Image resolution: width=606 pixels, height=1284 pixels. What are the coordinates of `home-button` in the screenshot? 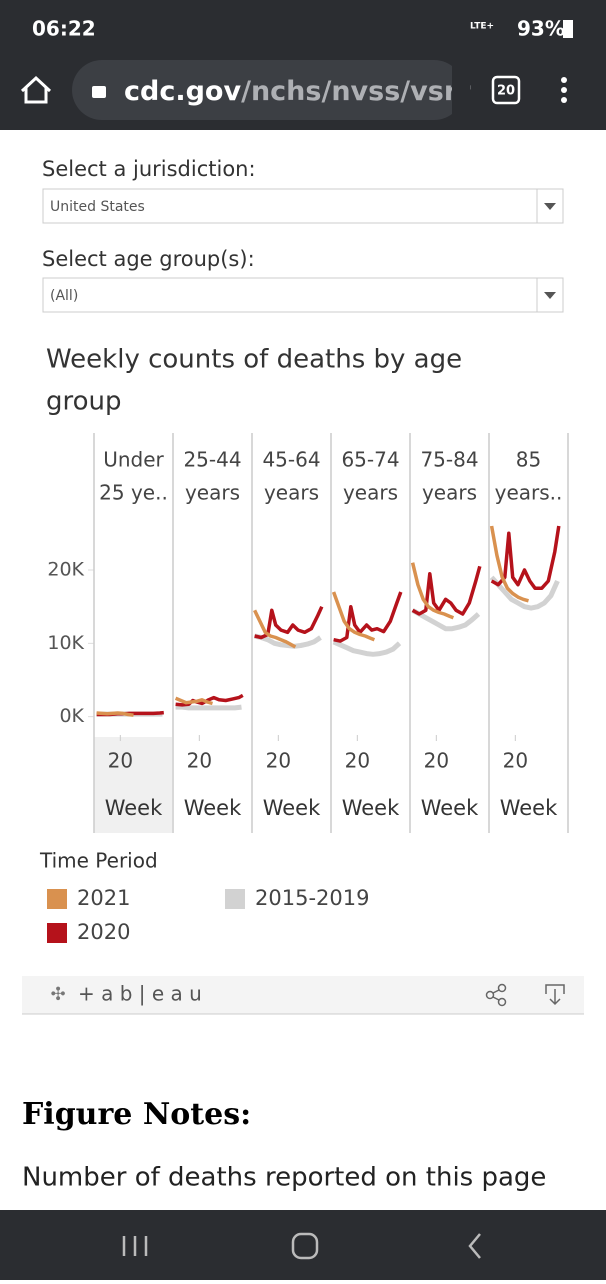 It's located at (36, 89).